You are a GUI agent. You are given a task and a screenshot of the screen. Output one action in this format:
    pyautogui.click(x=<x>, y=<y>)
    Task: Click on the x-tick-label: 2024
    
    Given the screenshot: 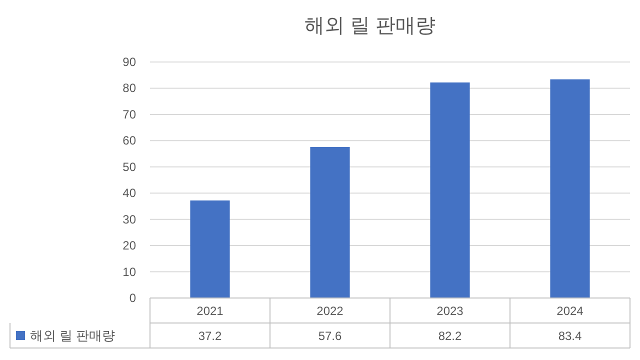 What is the action you would take?
    pyautogui.click(x=570, y=311)
    